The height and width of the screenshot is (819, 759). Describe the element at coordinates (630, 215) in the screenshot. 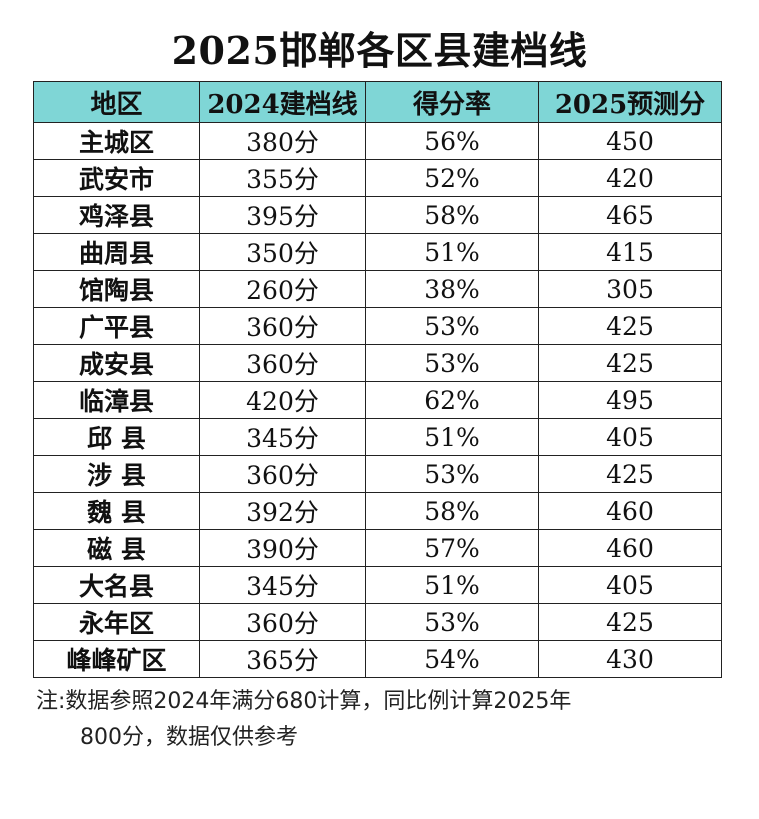

I see `cell-2025-forecast: 465` at that location.